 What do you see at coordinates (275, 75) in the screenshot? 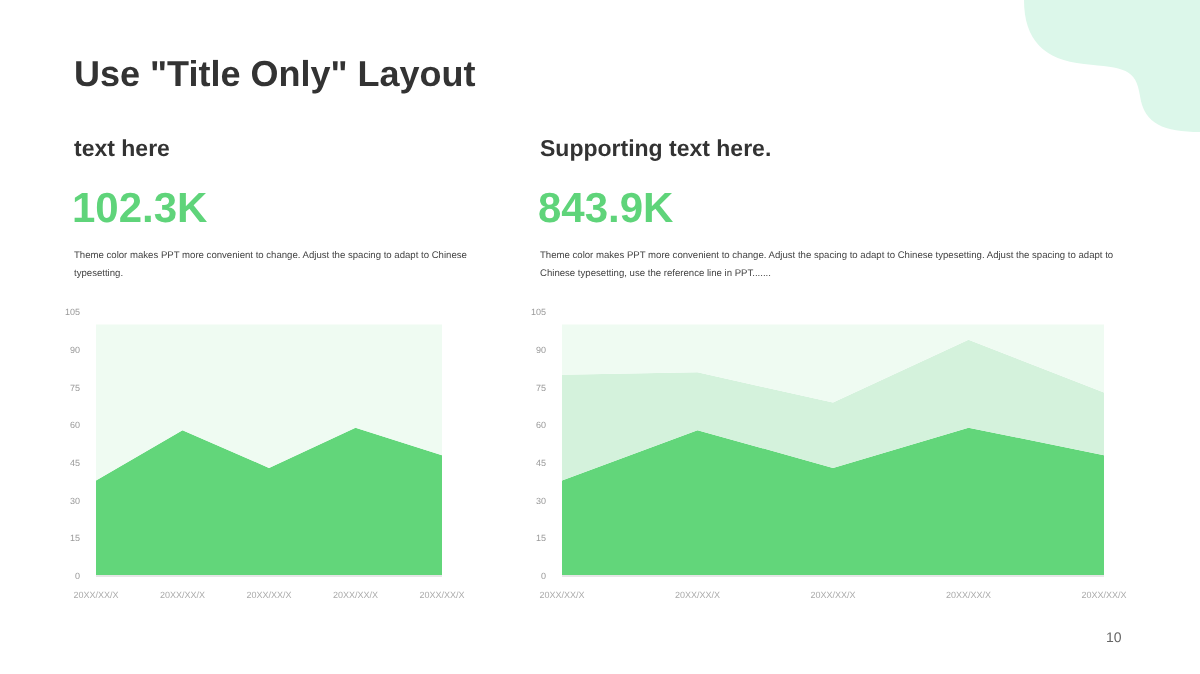
I see `text: Use "Title Only" Layout` at bounding box center [275, 75].